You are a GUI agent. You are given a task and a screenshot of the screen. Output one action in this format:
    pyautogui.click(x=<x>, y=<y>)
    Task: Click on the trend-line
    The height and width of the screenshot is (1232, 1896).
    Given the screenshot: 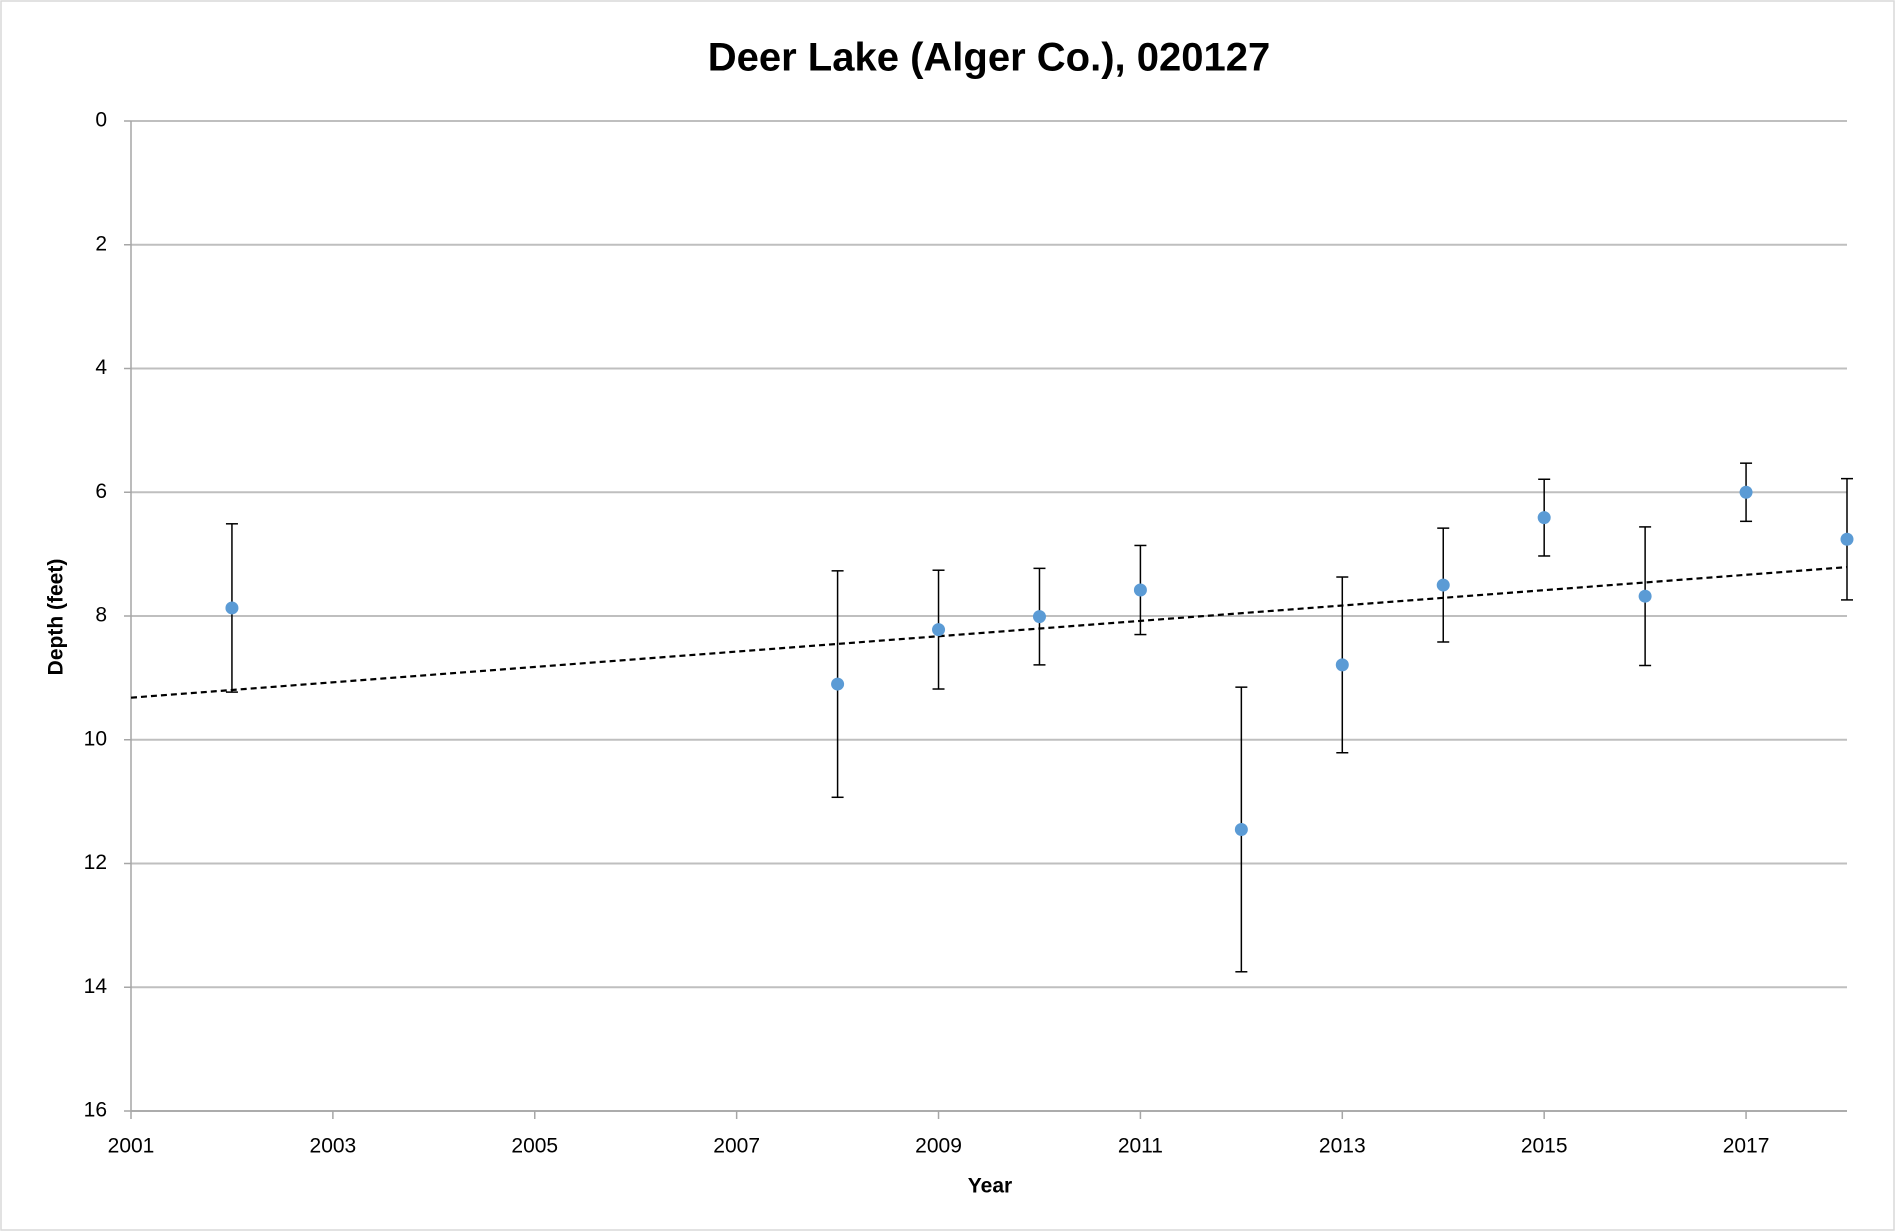 What is the action you would take?
    pyautogui.click(x=989, y=632)
    